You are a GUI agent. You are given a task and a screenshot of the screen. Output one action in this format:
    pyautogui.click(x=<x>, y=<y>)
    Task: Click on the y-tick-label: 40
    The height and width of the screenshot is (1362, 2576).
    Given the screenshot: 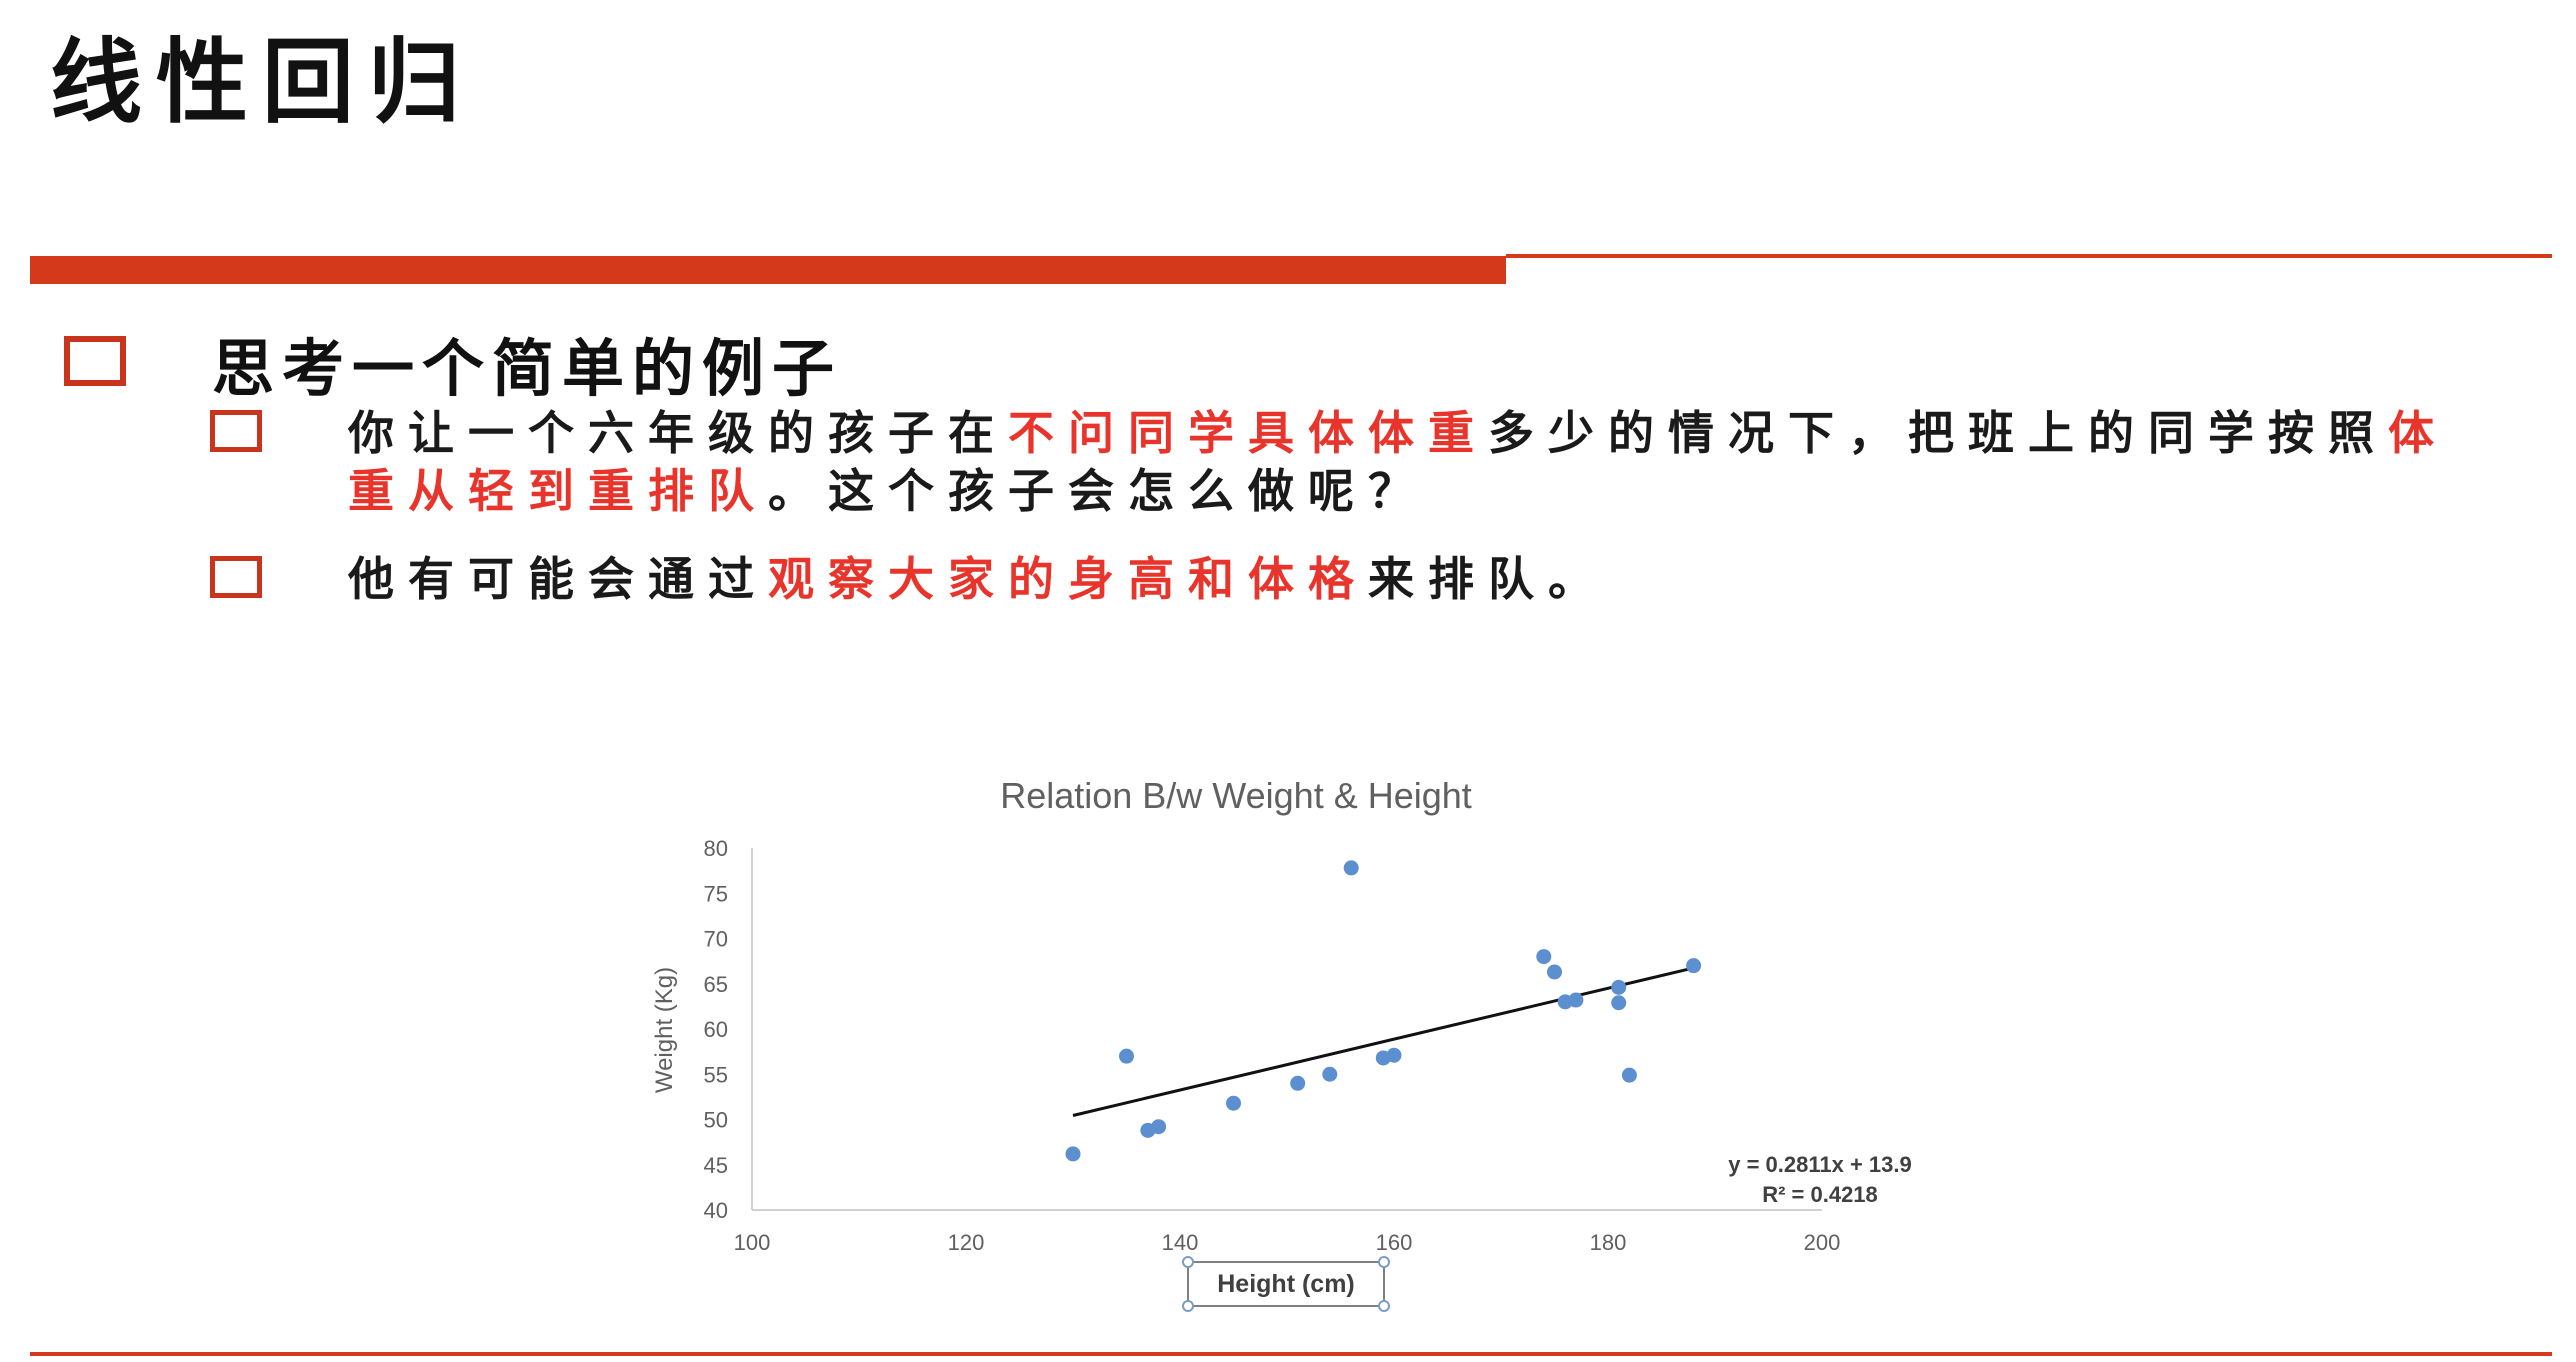 What is the action you would take?
    pyautogui.click(x=716, y=1210)
    